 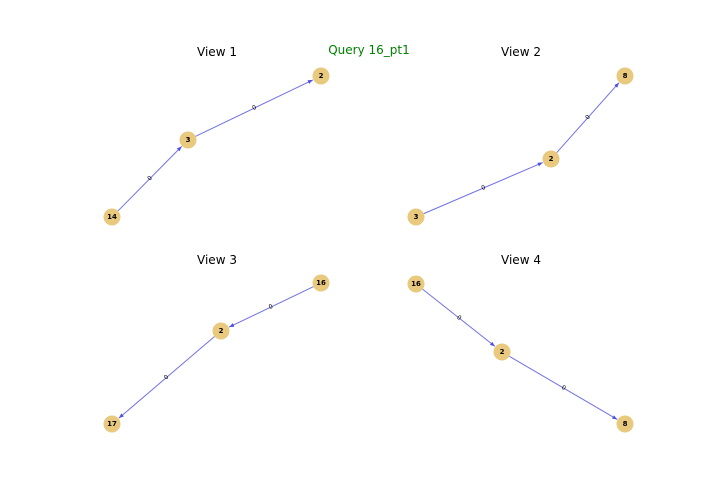 I want to click on node-label: 17, so click(x=112, y=424).